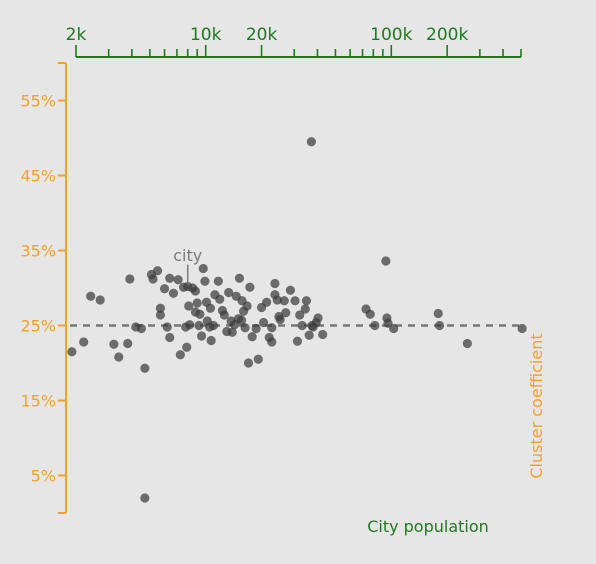 The image size is (596, 564). Describe the element at coordinates (262, 35) in the screenshot. I see `x-tick-label: 20k` at that location.